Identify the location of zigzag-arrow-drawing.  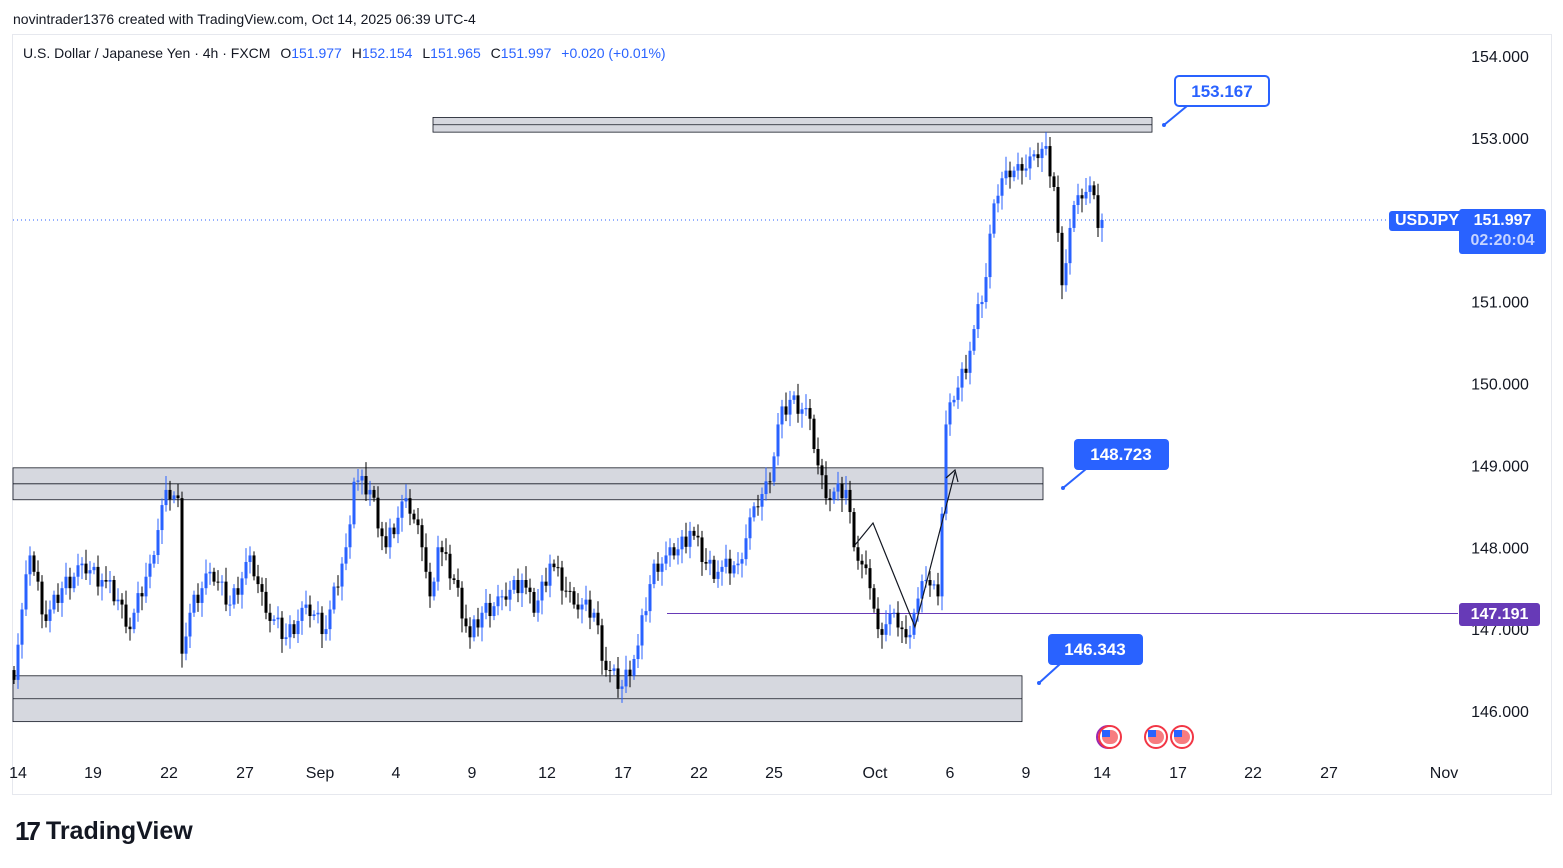
(906, 548).